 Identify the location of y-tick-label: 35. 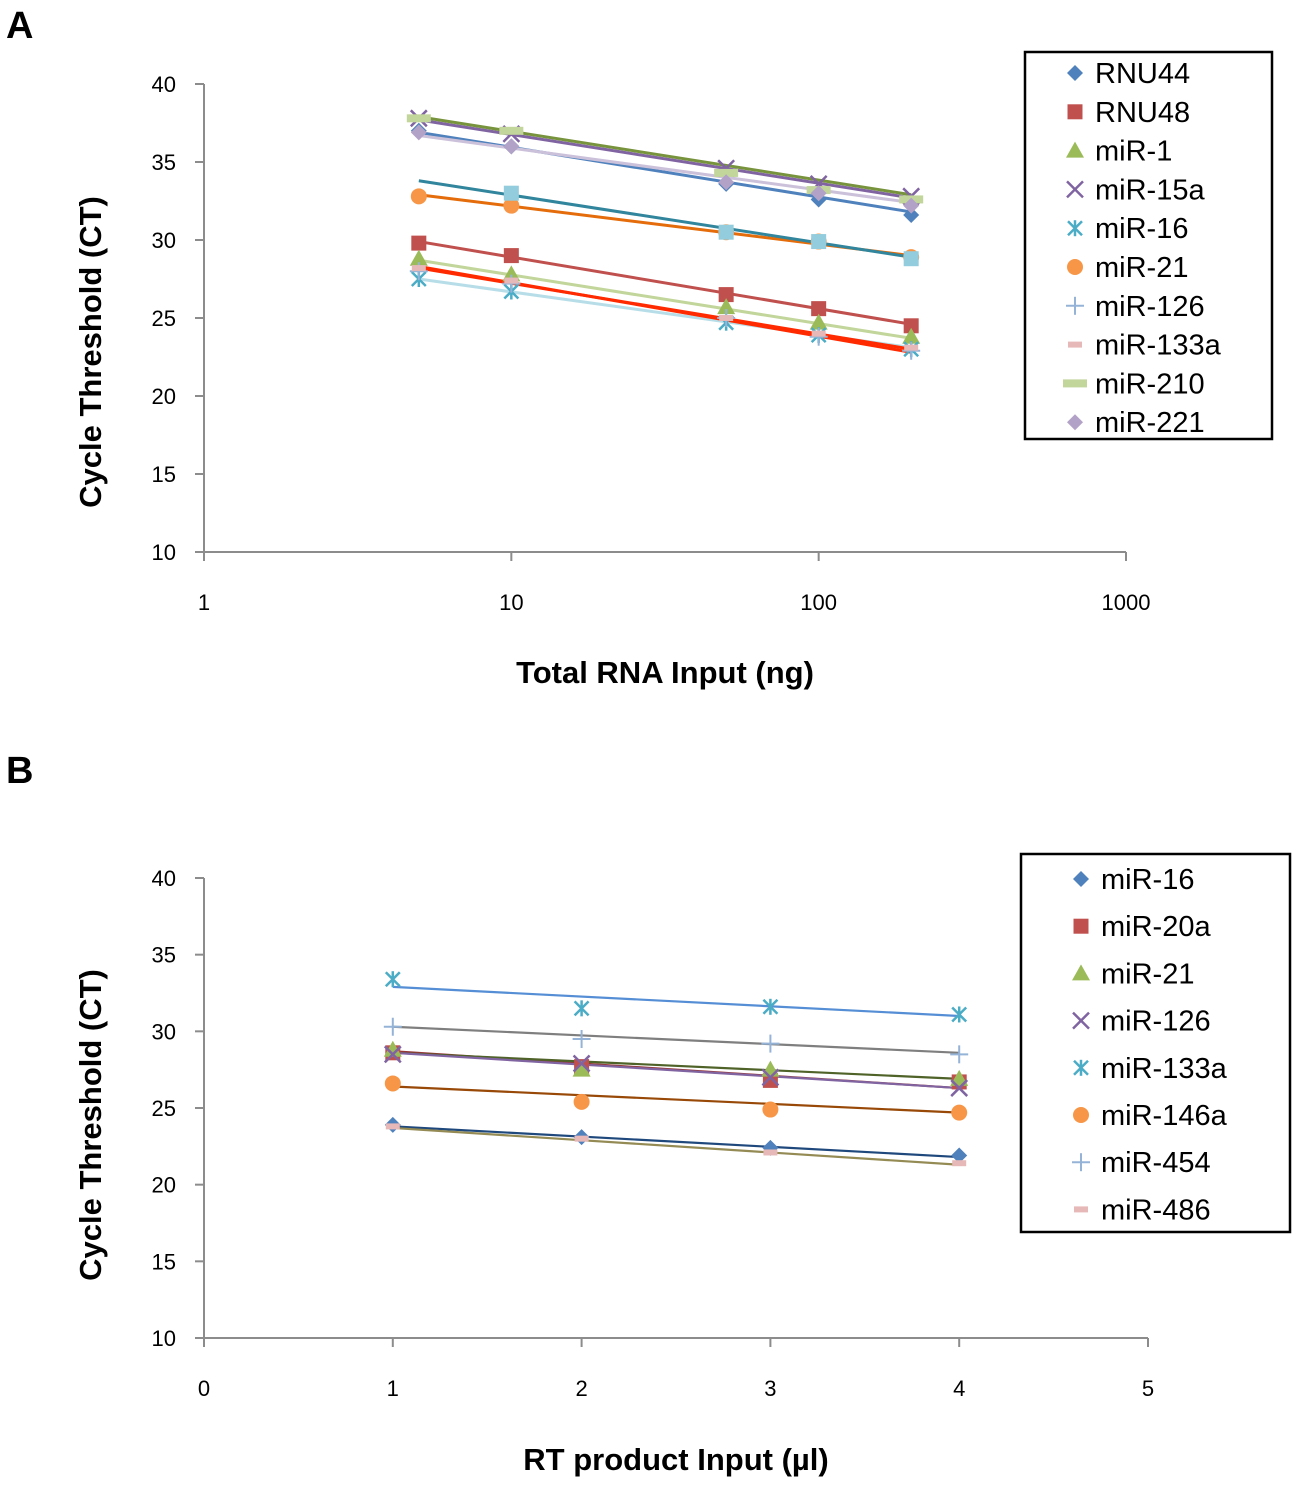
(164, 162).